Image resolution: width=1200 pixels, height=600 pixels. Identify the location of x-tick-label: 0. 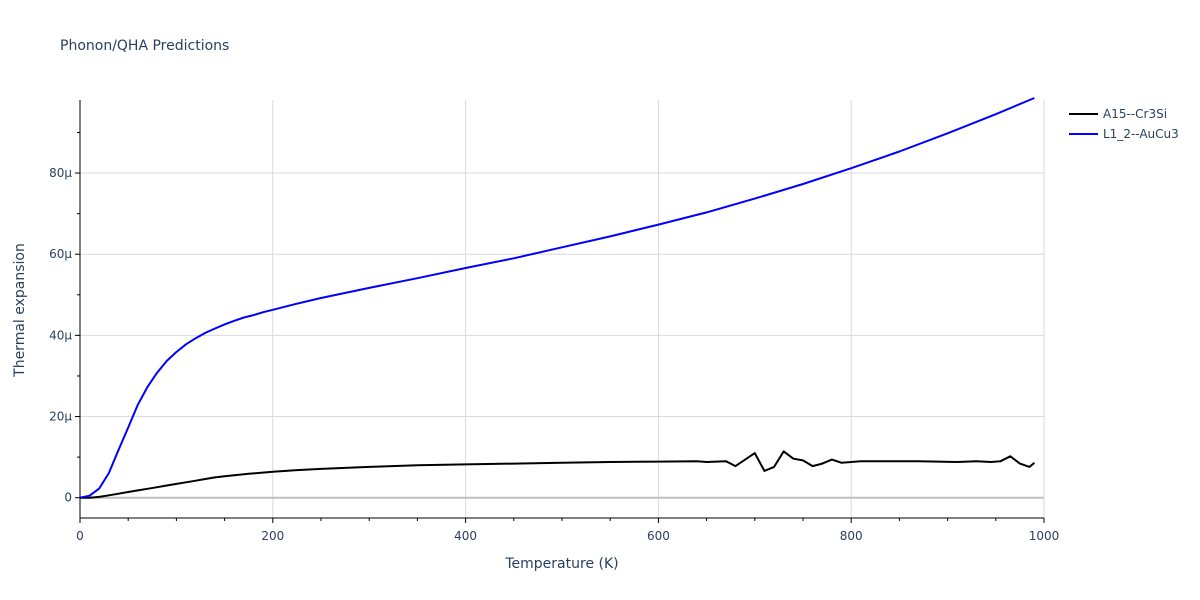
(80, 536).